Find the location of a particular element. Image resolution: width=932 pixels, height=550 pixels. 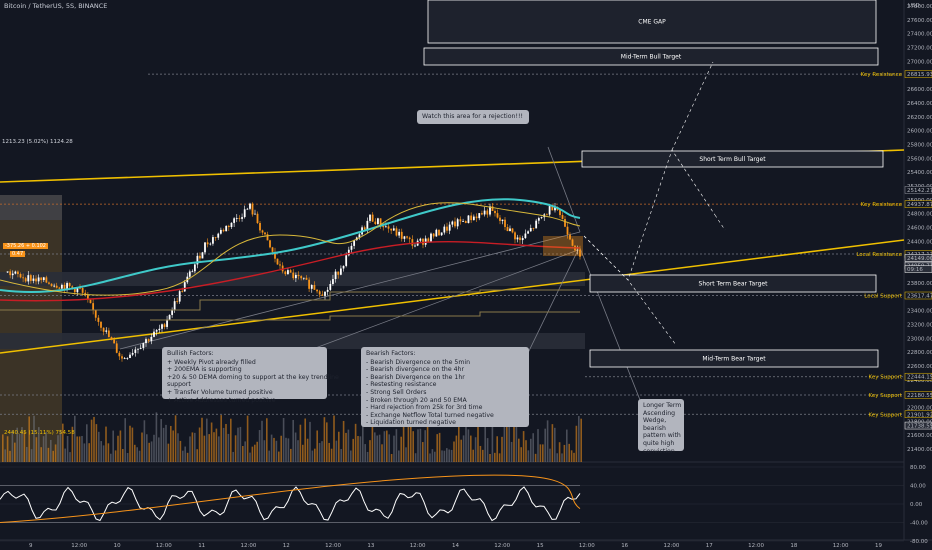

ema-20-line is located at coordinates (290, 249).